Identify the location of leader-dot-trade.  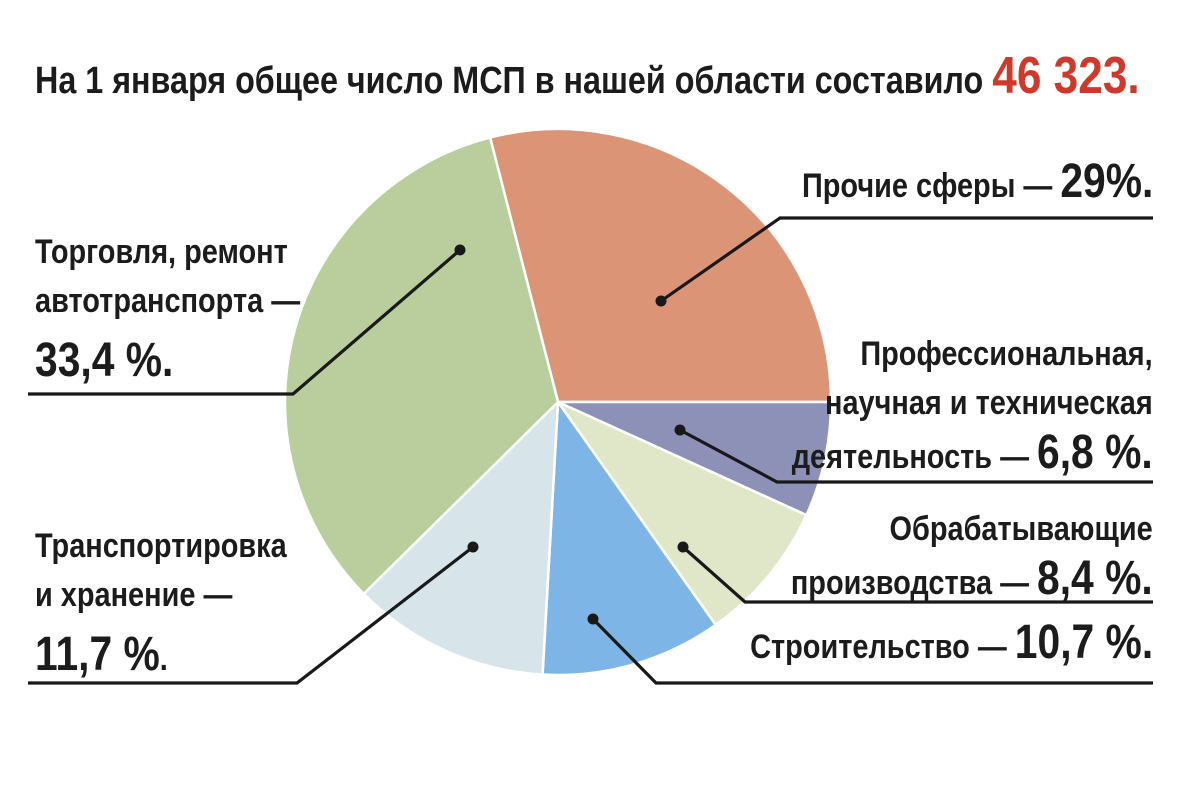
(460, 250).